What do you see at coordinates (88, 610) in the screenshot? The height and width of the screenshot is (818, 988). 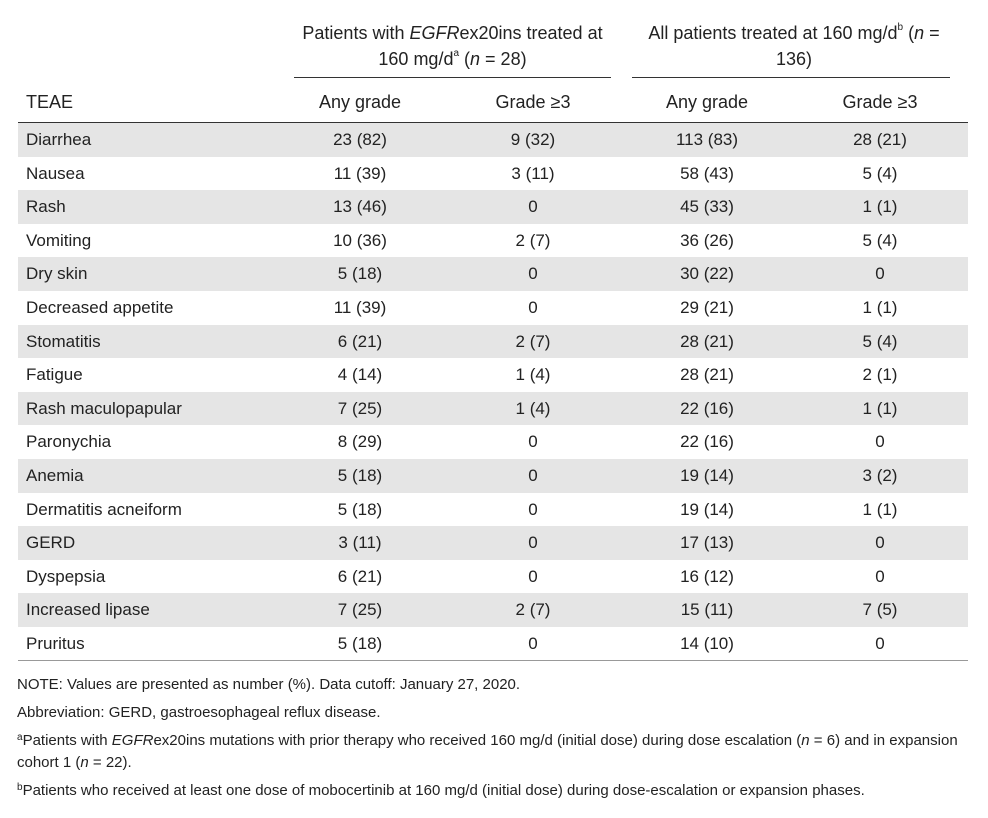 I see `row-label: Increased lipase` at bounding box center [88, 610].